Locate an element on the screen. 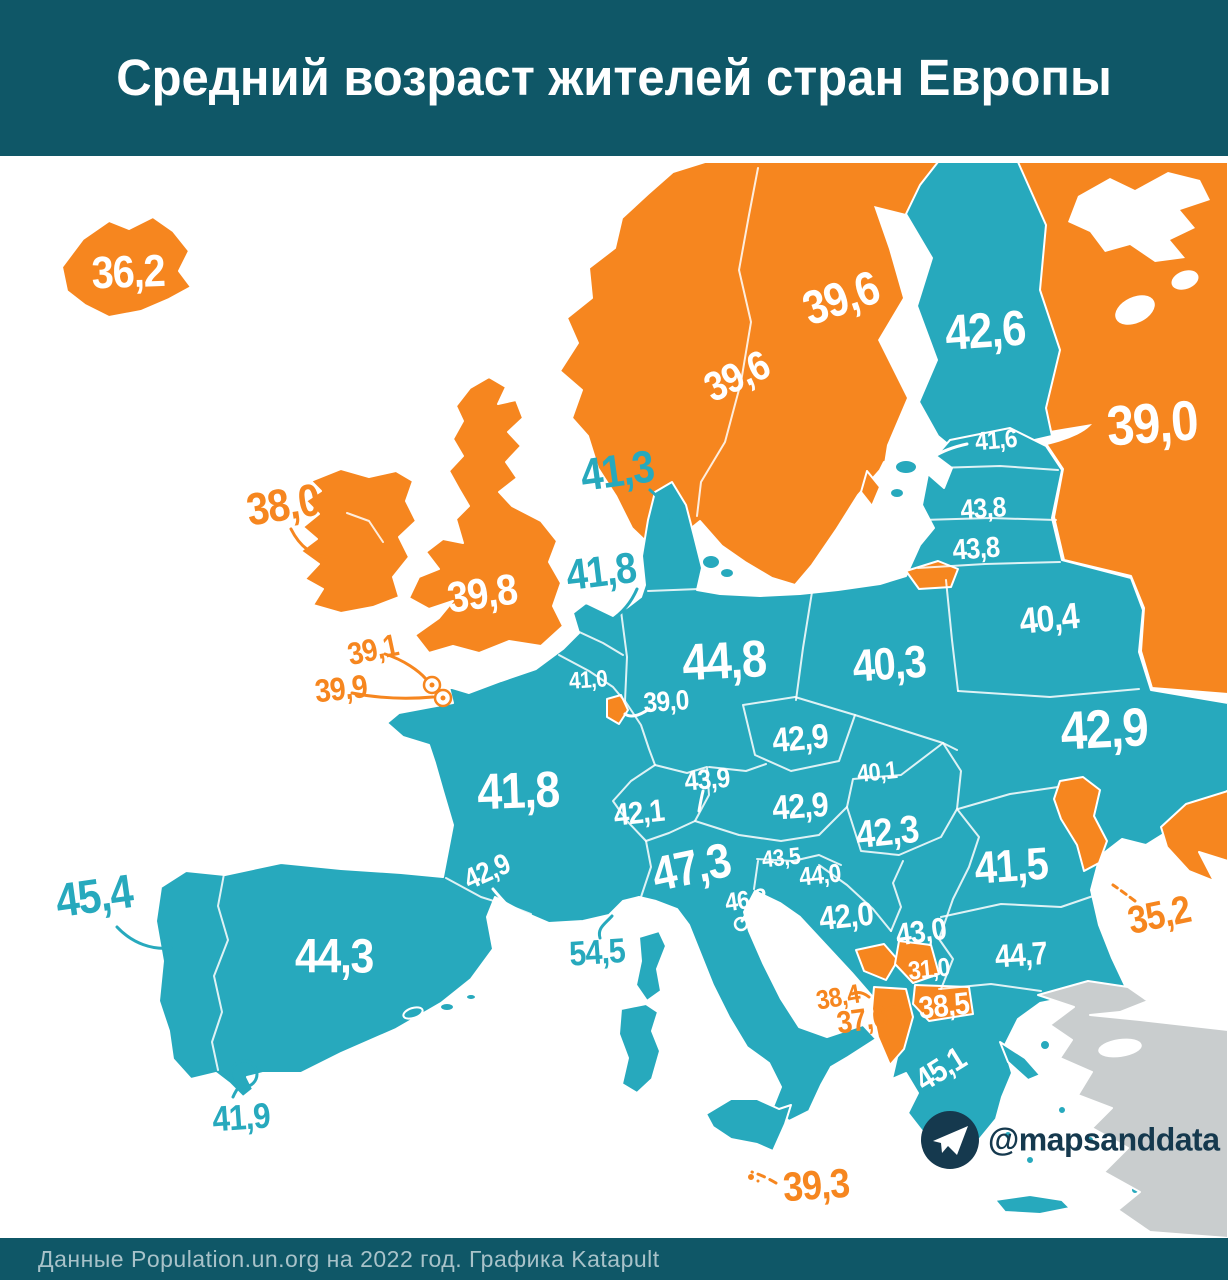 Image resolution: width=1228 pixels, height=1280 pixels. telegram-handle: @mapsanddata is located at coordinates (1104, 1139).